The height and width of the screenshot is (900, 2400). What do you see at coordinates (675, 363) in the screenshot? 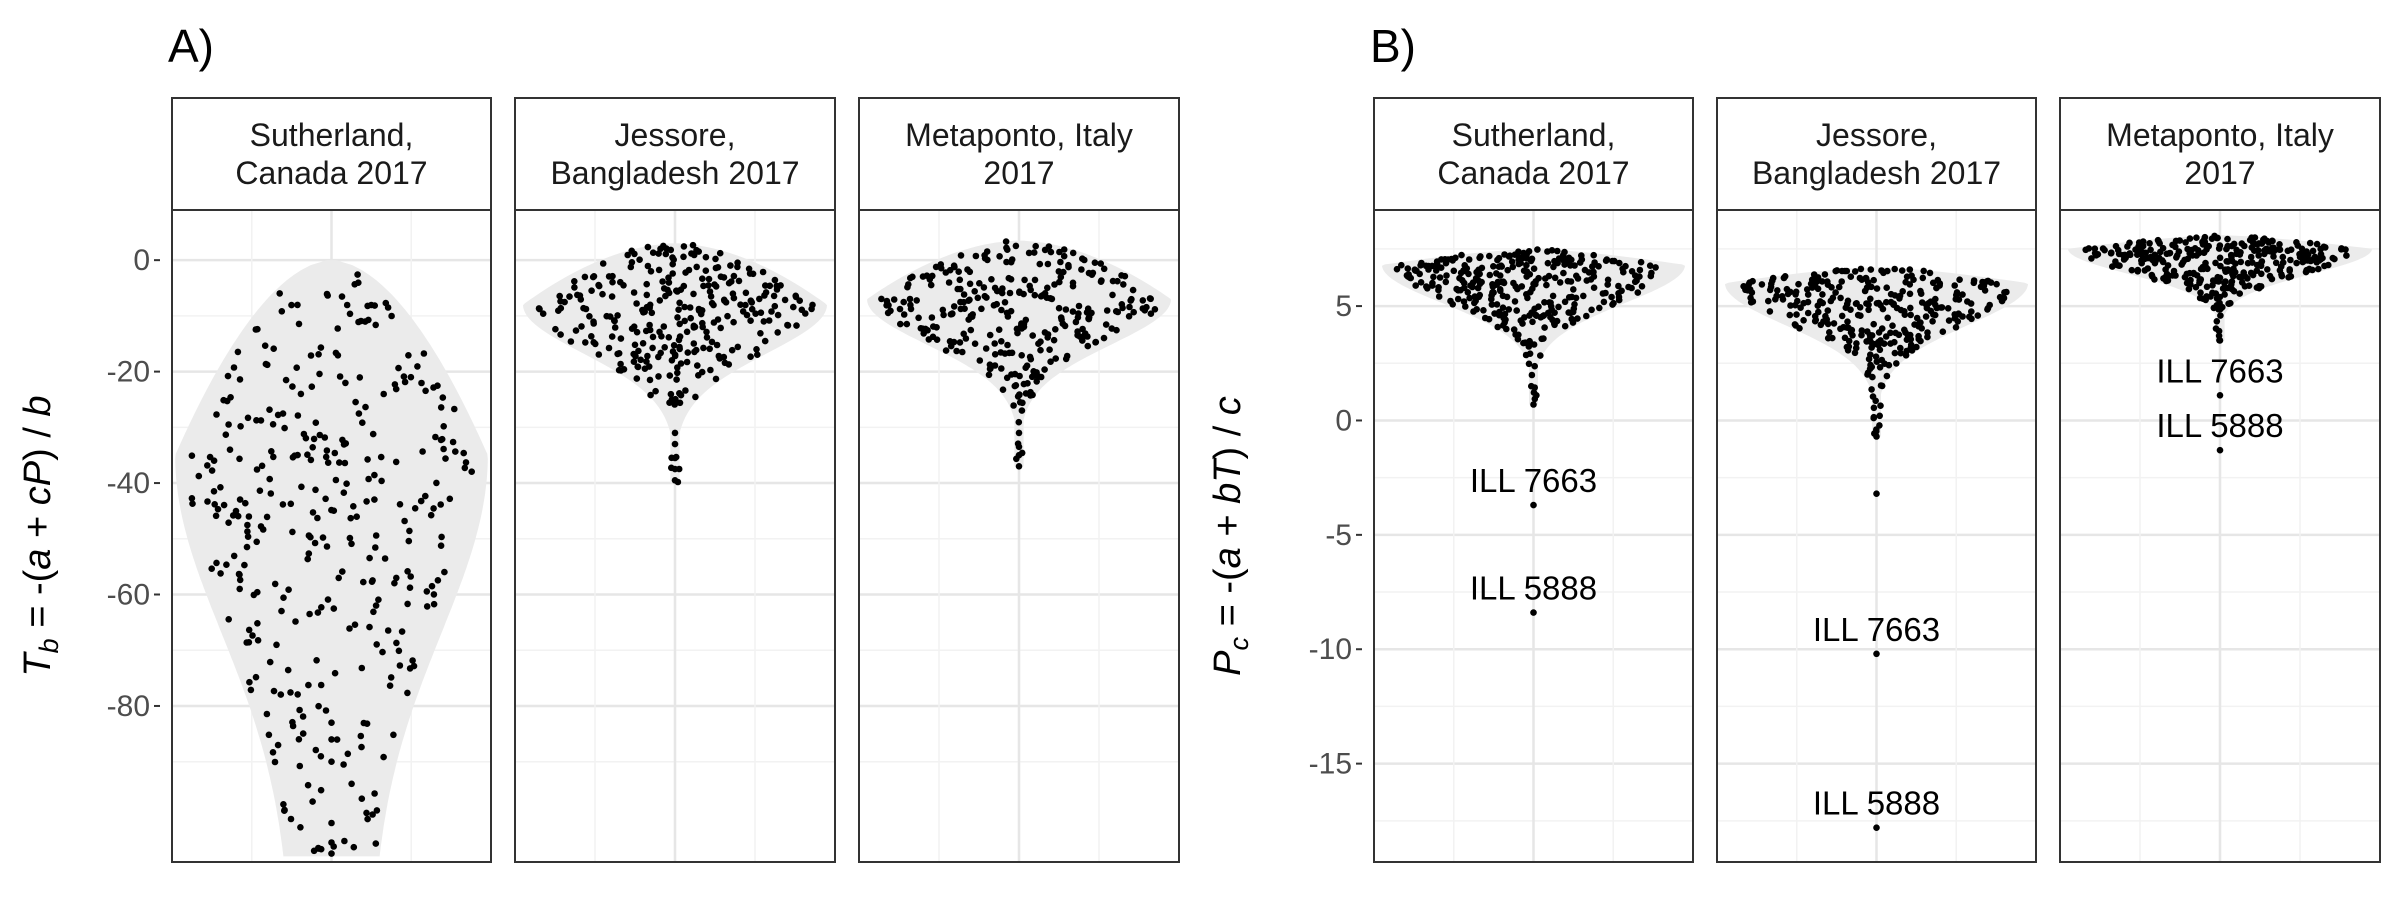
I see `points` at bounding box center [675, 363].